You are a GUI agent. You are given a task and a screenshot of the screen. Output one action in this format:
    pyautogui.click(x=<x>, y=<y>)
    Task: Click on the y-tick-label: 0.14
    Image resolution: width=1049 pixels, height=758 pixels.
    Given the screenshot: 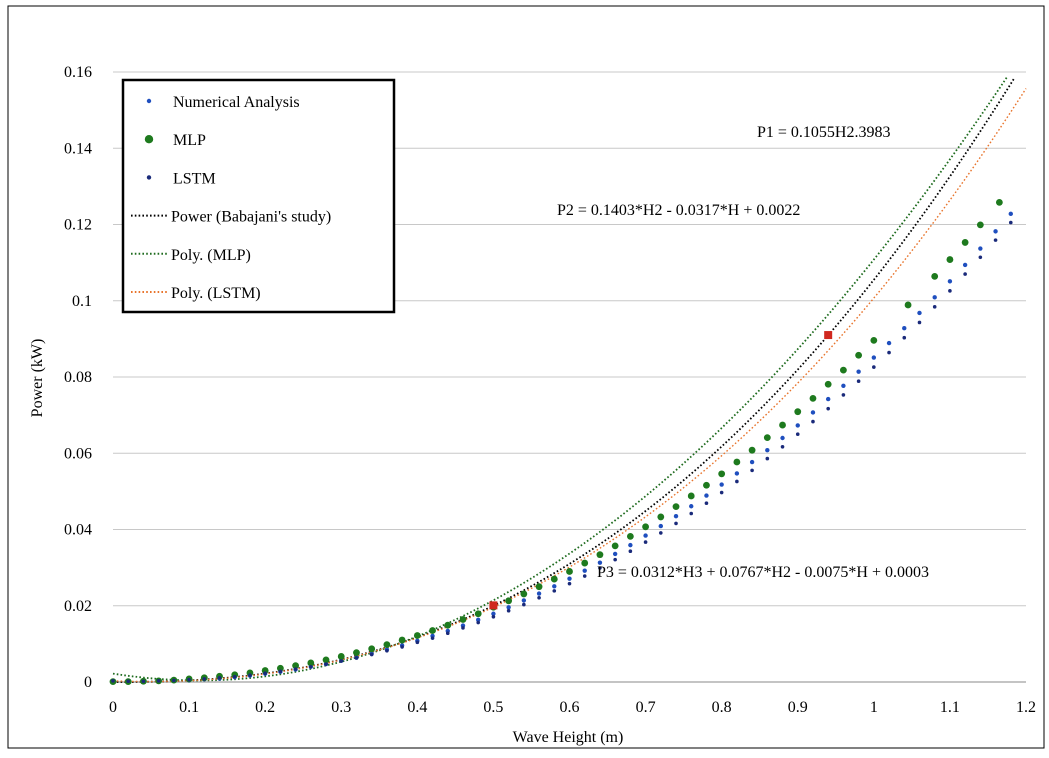 What is the action you would take?
    pyautogui.click(x=78, y=148)
    